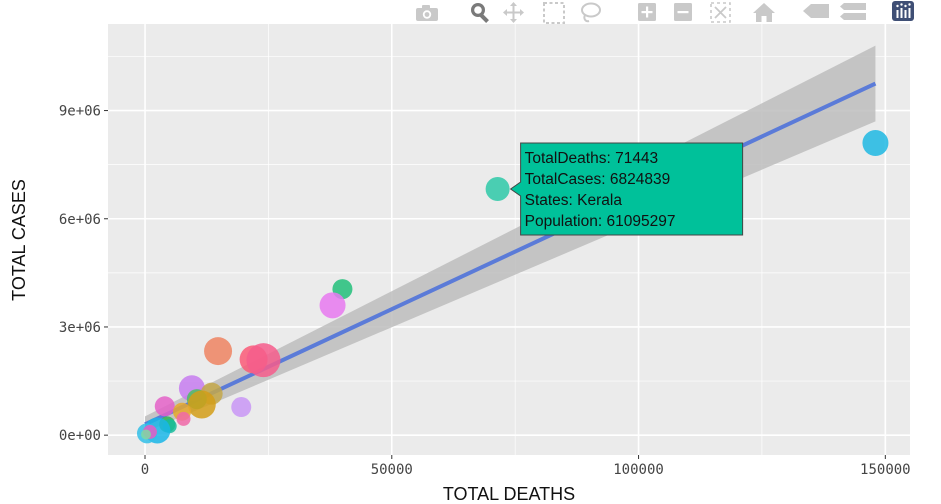 The image size is (941, 504). What do you see at coordinates (683, 12) in the screenshot?
I see `zoom-out-icon: Zoom out` at bounding box center [683, 12].